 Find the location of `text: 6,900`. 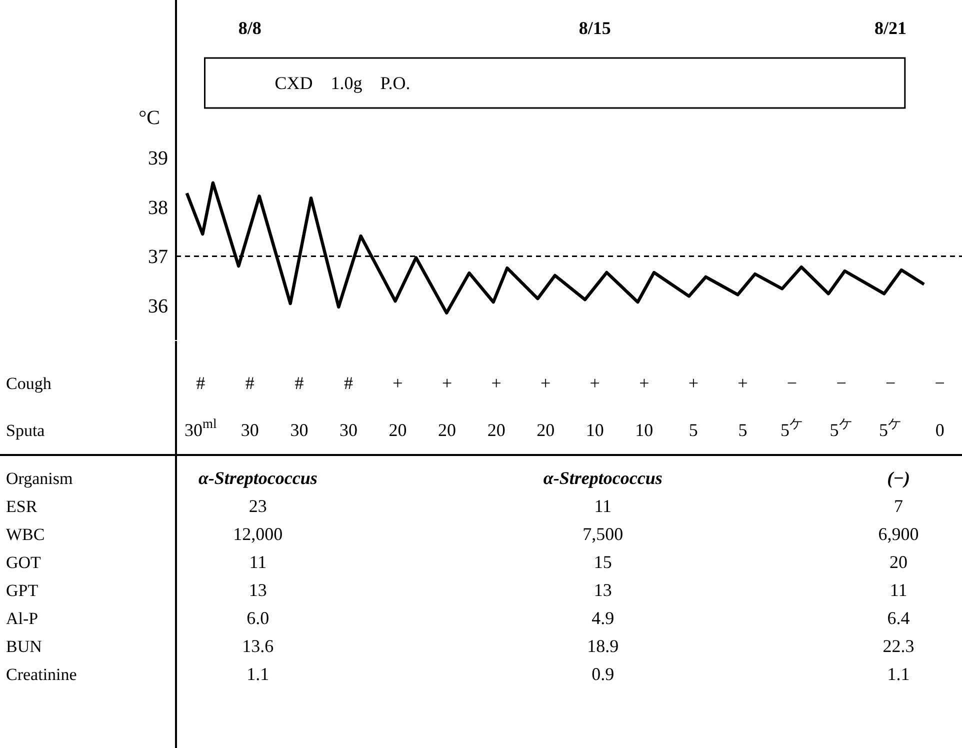

text: 6,900 is located at coordinates (898, 534).